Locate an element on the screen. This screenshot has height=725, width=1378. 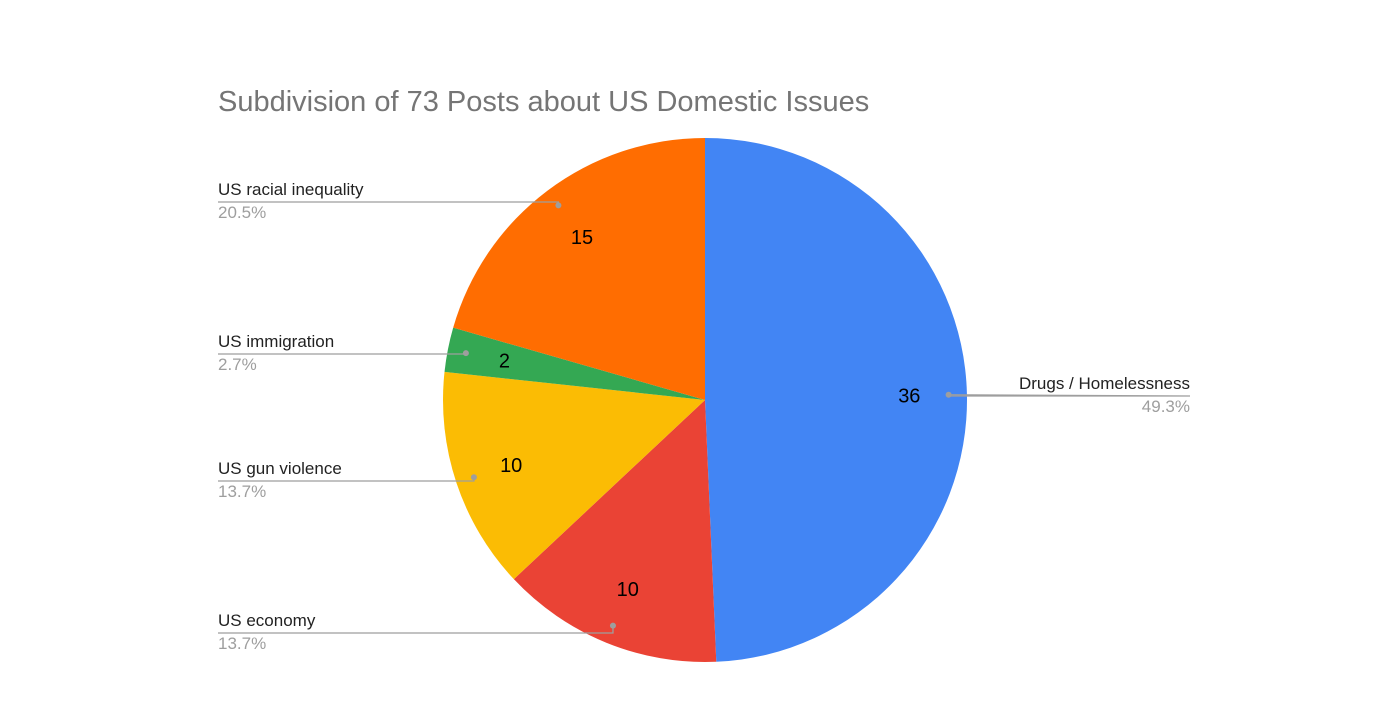
leader-line-us-immigration is located at coordinates (342, 354).